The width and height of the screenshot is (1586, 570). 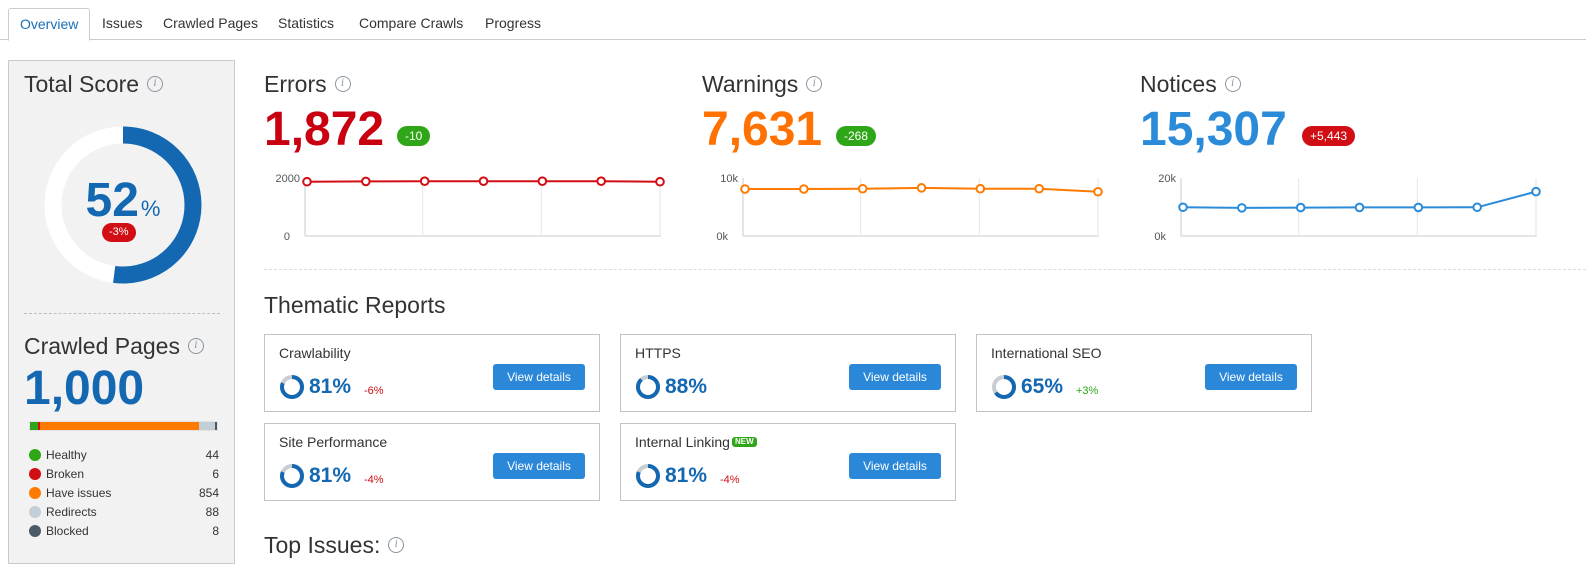 I want to click on tab-progress: Progress, so click(x=513, y=23).